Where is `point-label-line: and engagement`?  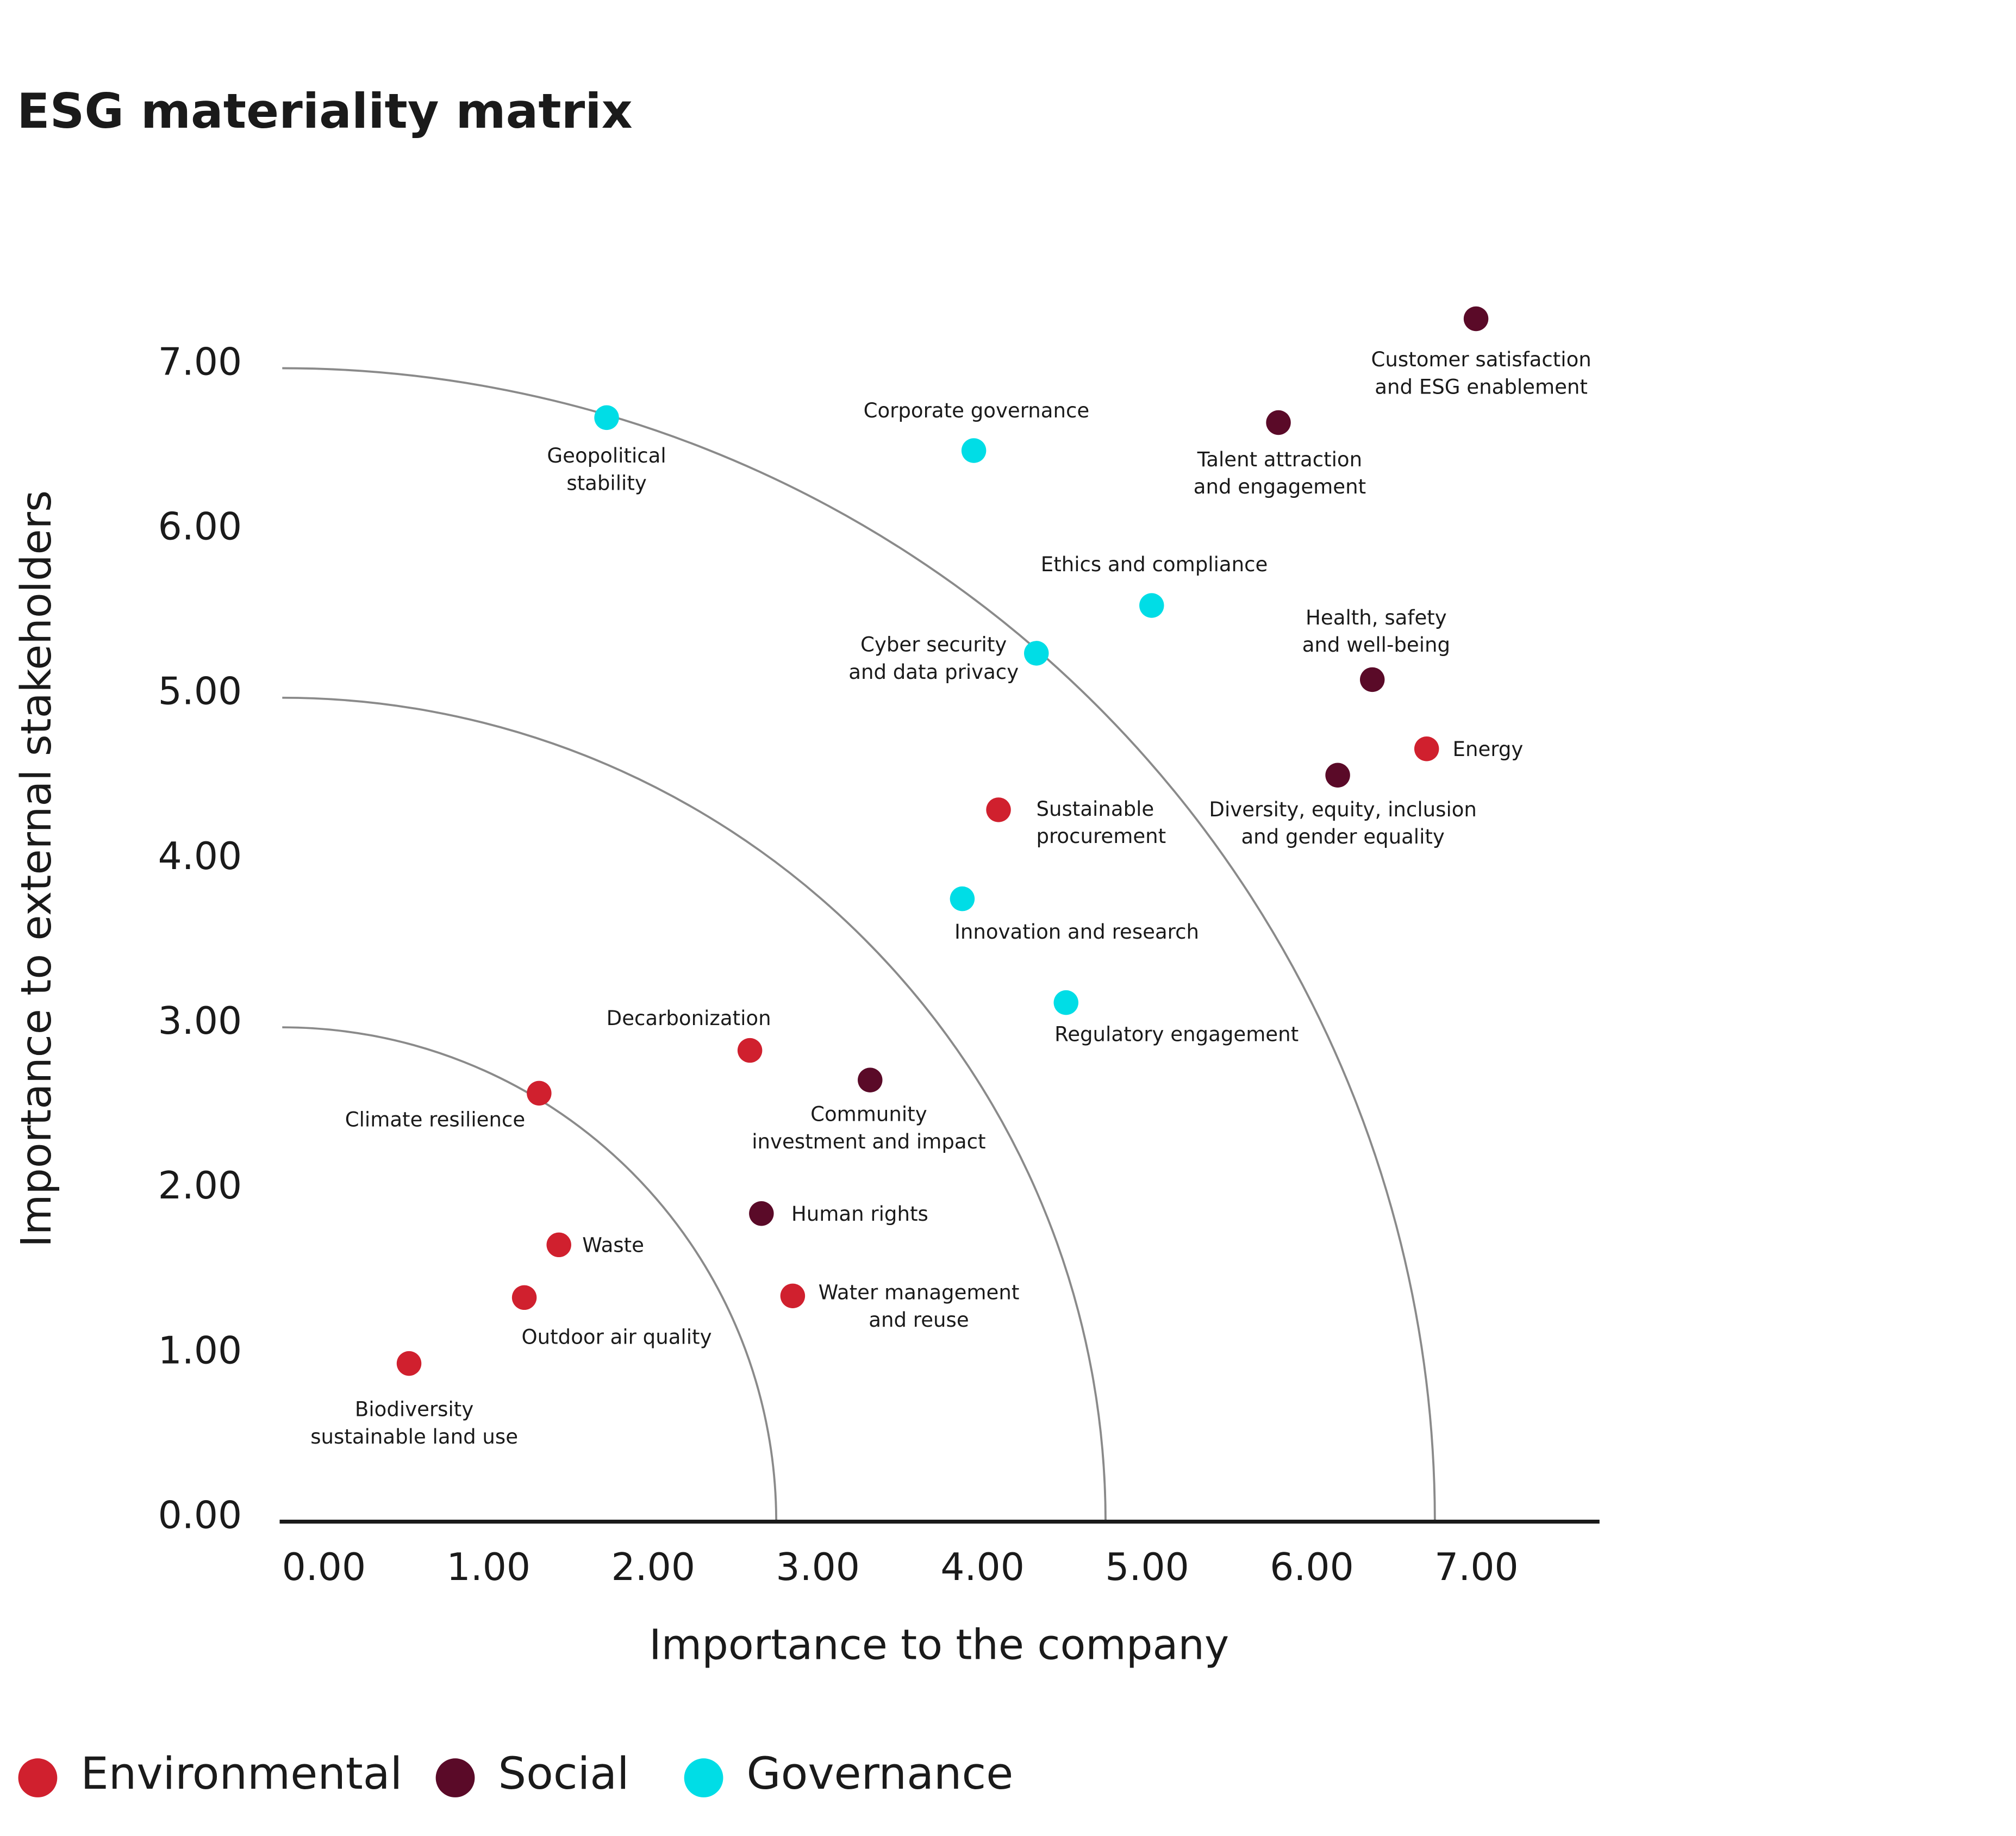 point-label-line: and engagement is located at coordinates (1280, 486).